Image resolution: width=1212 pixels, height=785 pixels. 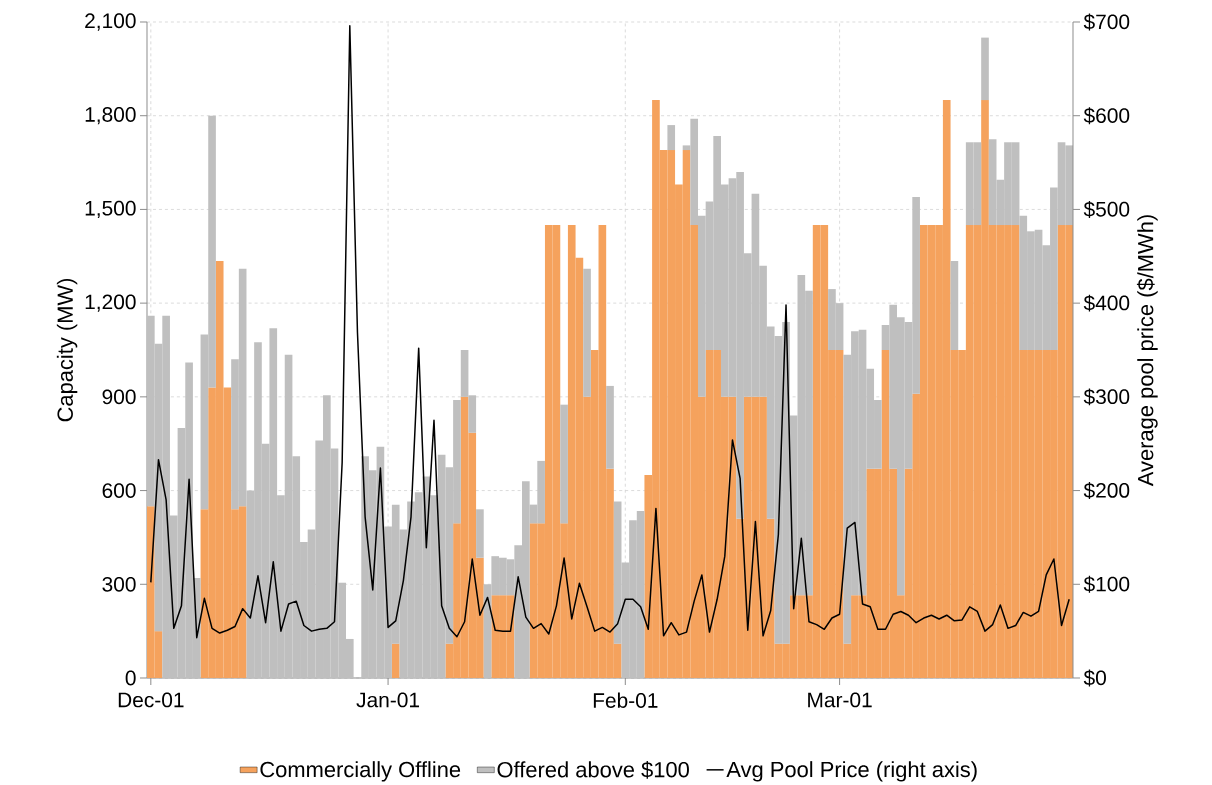 I want to click on x-tick-label: Mar-01, so click(x=840, y=700).